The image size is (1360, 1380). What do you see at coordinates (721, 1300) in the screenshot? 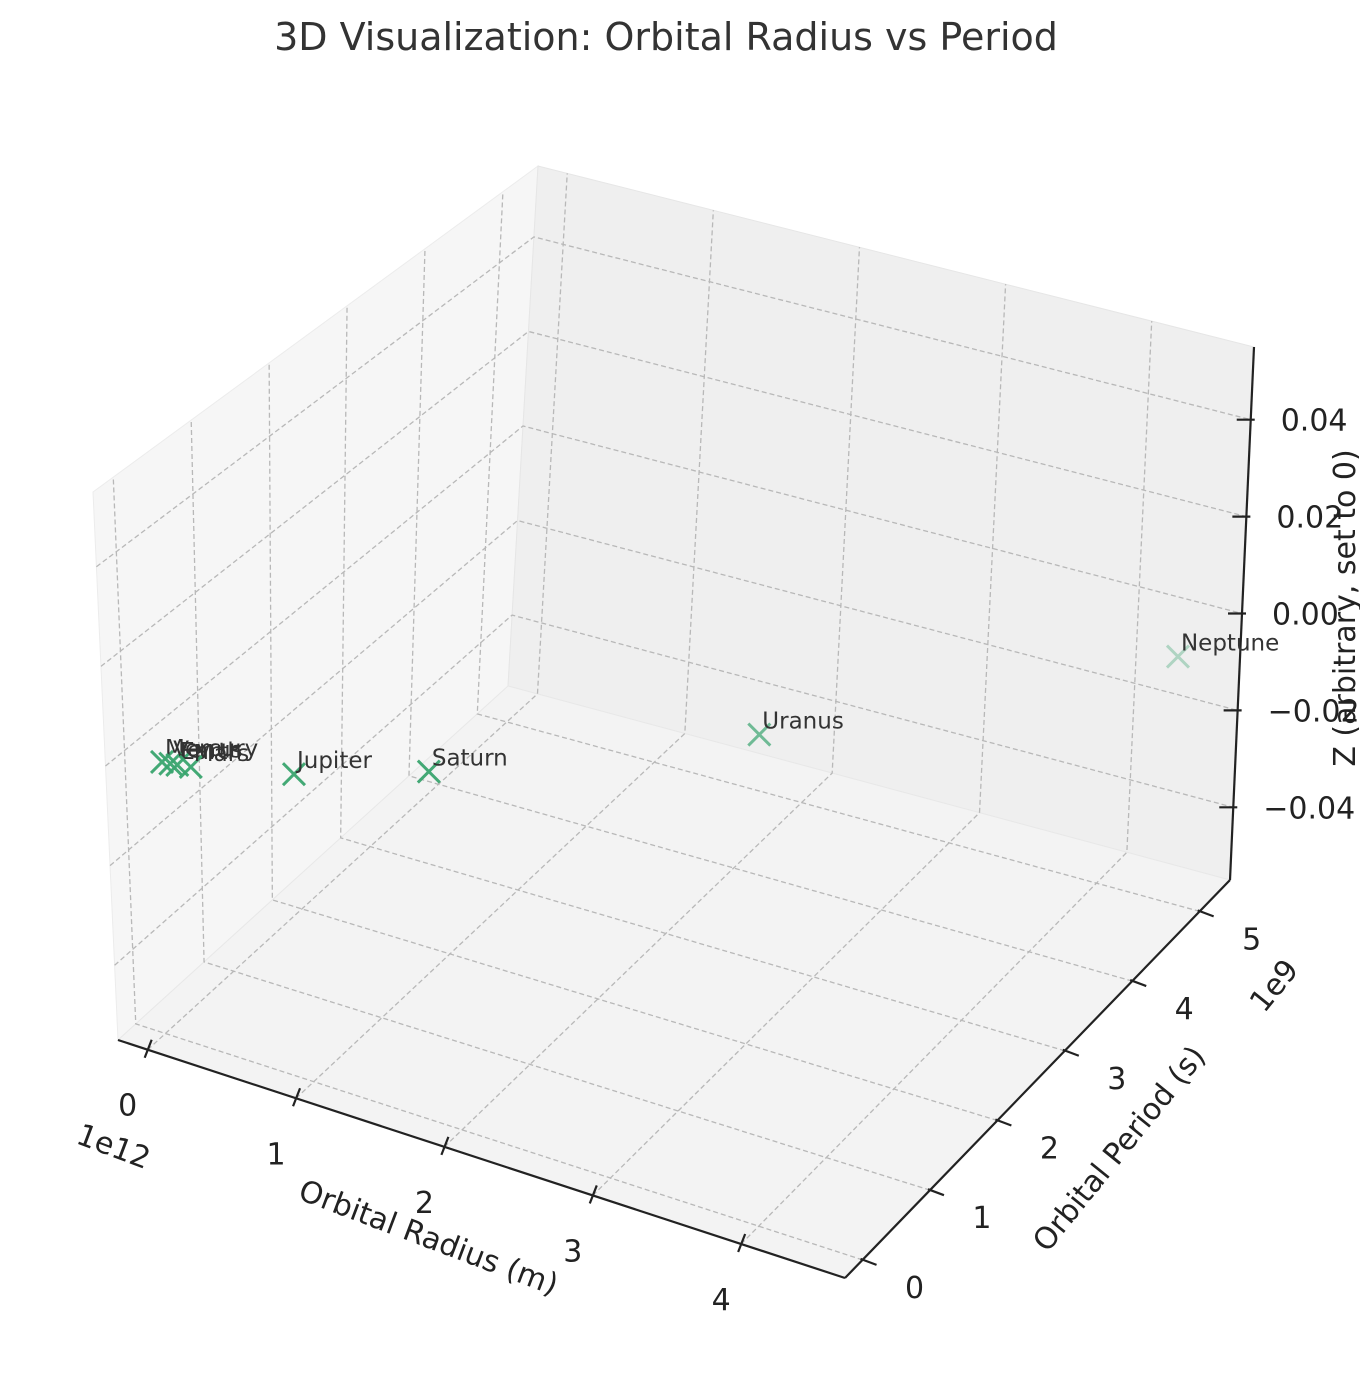
I see `x-tick-label: 4` at bounding box center [721, 1300].